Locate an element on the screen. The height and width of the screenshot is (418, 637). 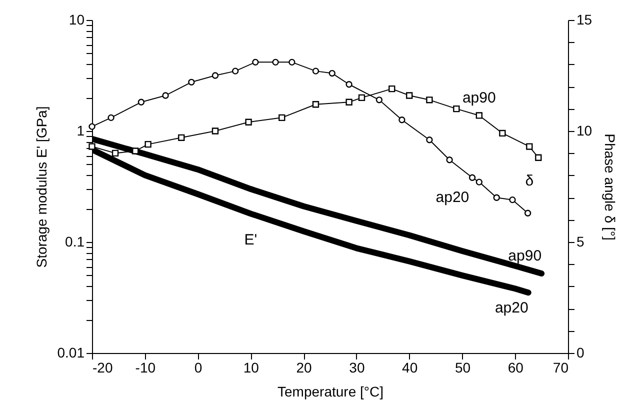
y2-tick-label: 15 is located at coordinates (584, 20).